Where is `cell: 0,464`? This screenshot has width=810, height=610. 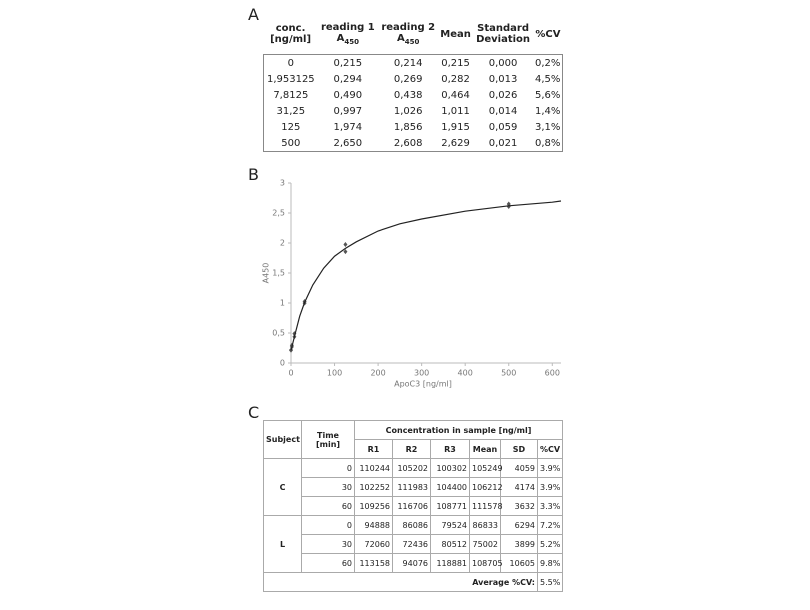
cell: 0,464 is located at coordinates (455, 95).